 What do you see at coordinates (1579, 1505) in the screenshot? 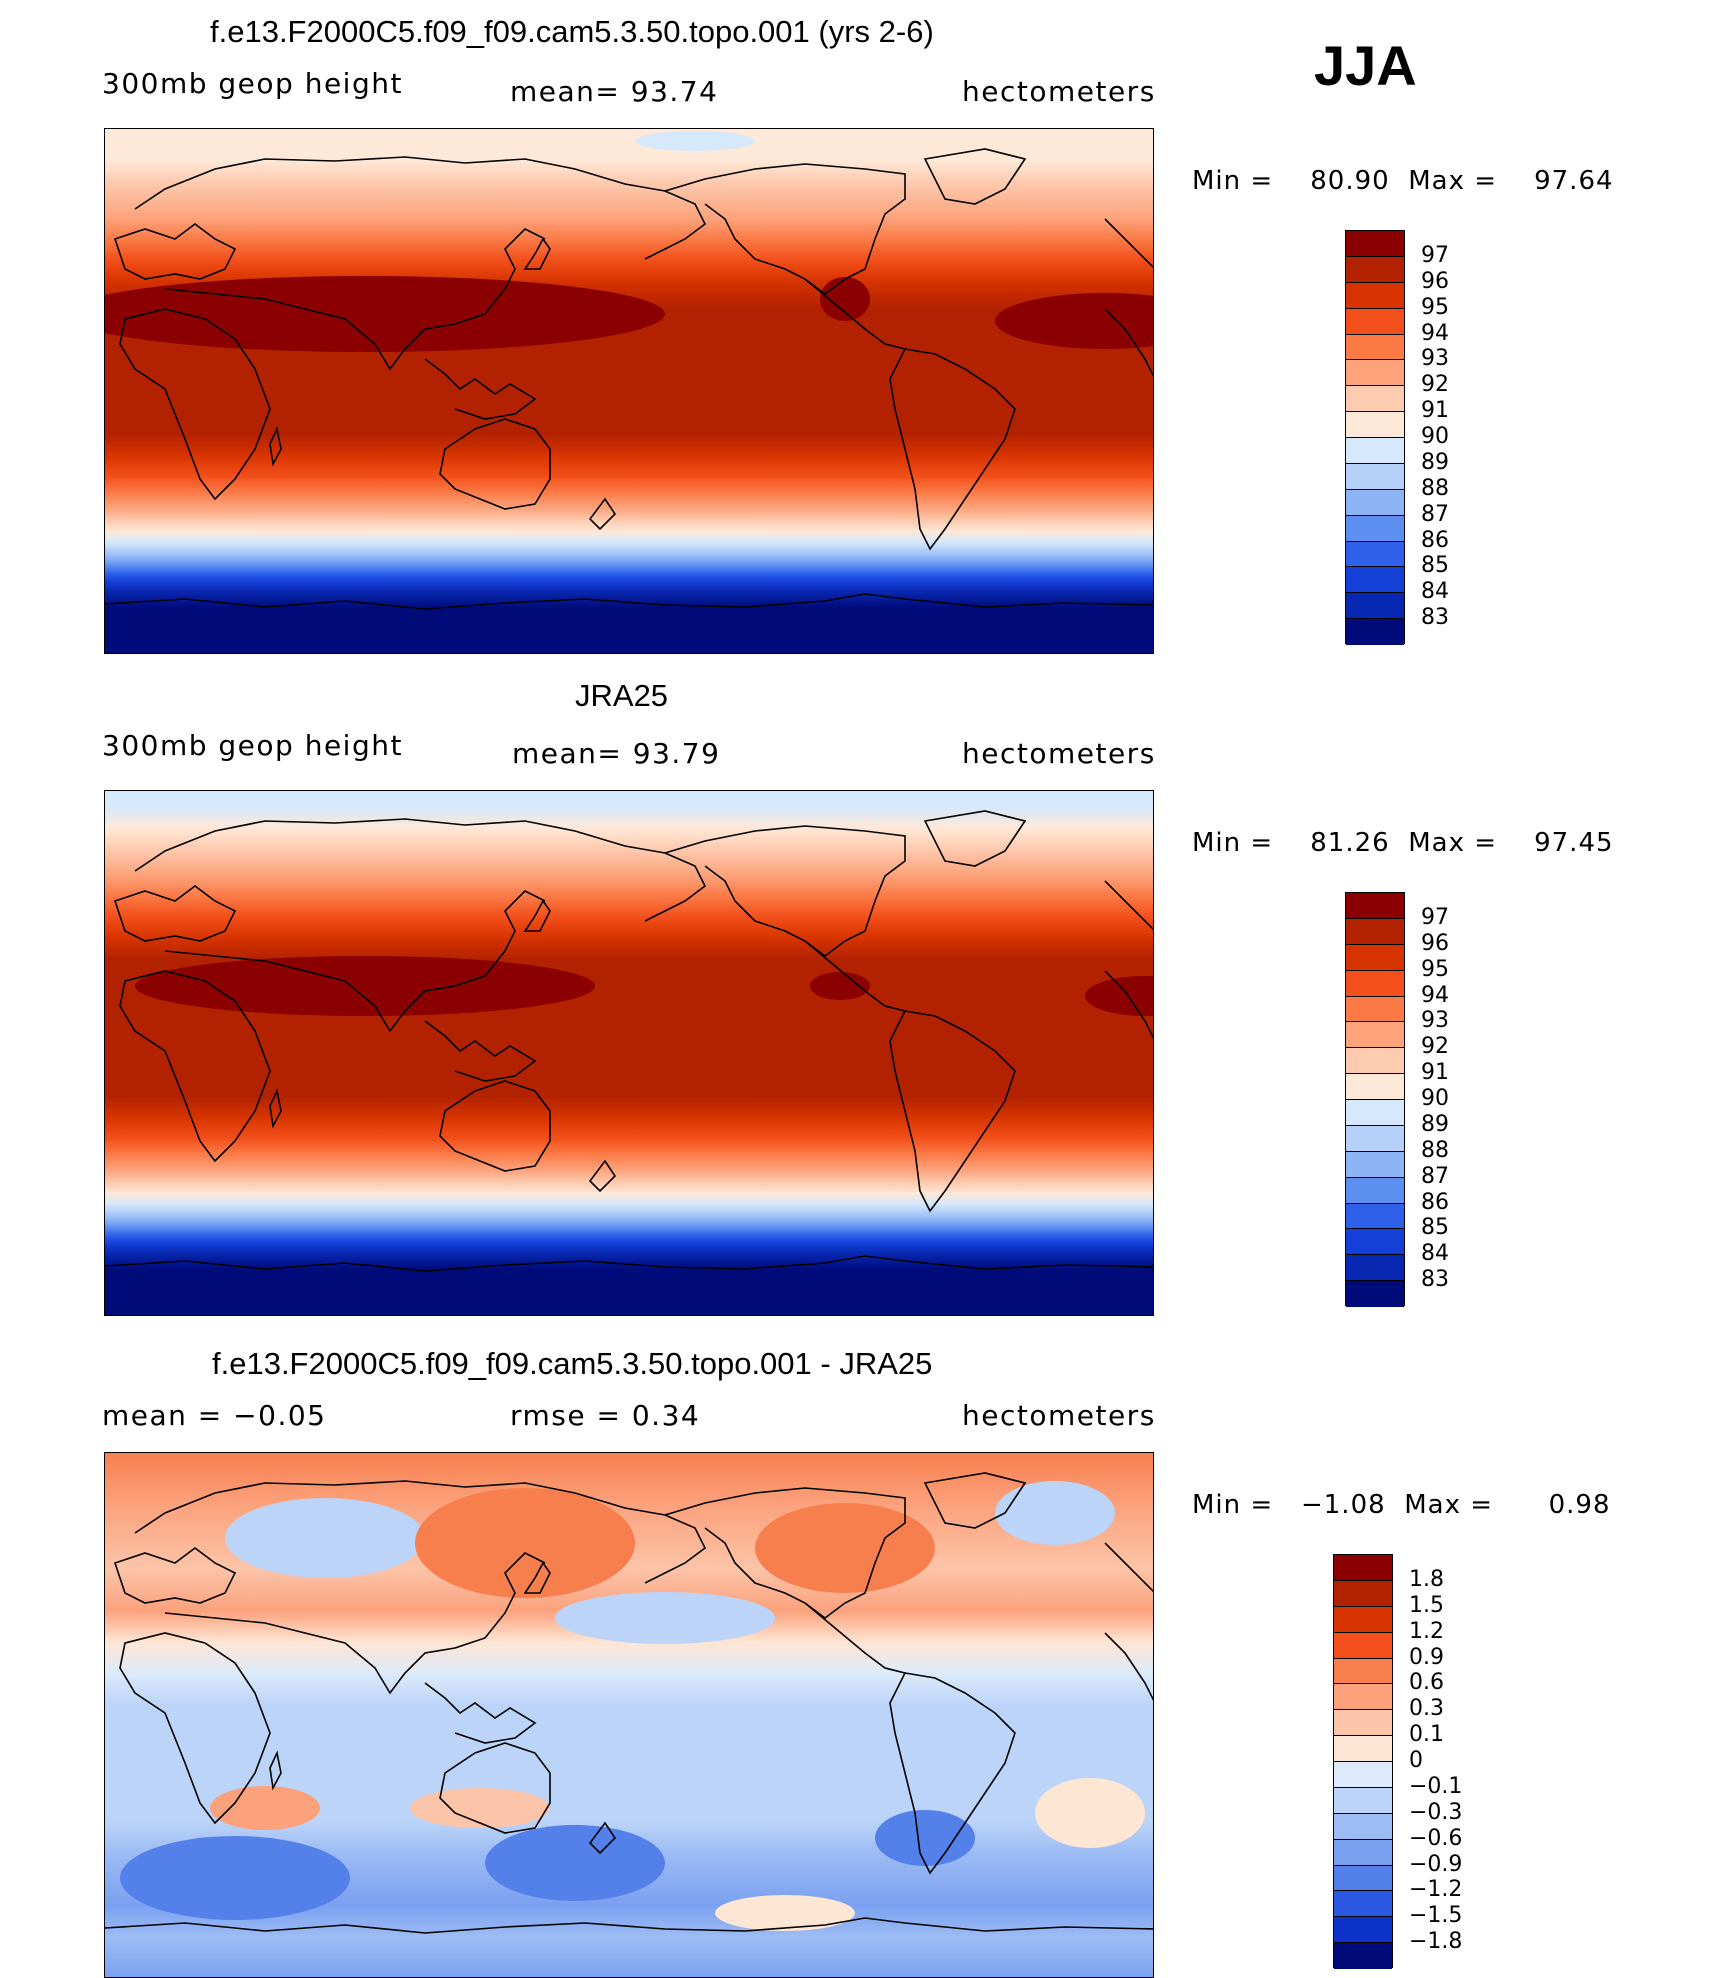
I see `panel3-max-value: 0.98` at bounding box center [1579, 1505].